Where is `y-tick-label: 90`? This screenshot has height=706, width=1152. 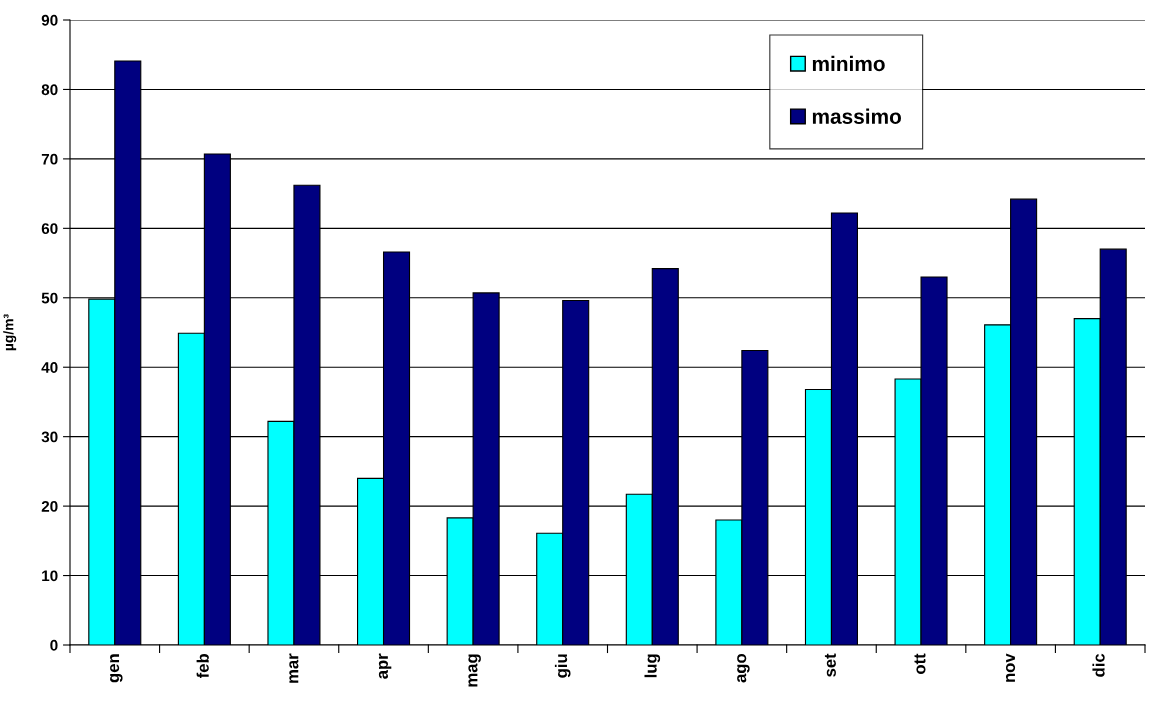
y-tick-label: 90 is located at coordinates (49, 20).